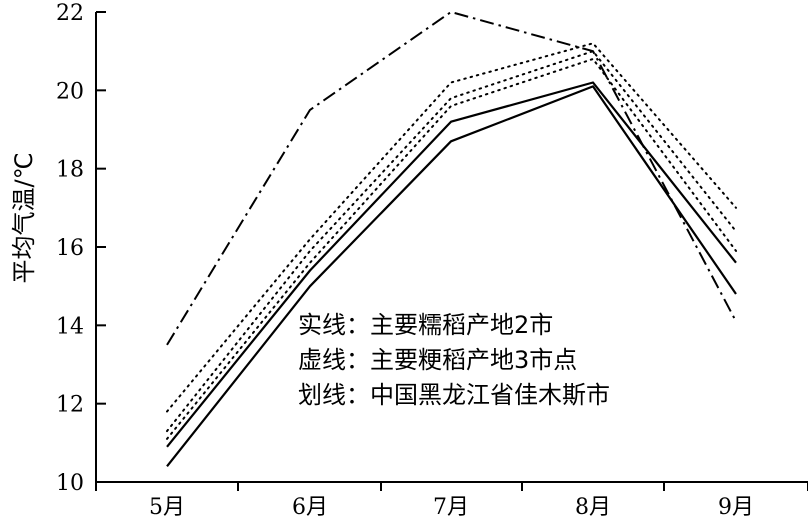  I want to click on y-tick-label: 18, so click(70, 170).